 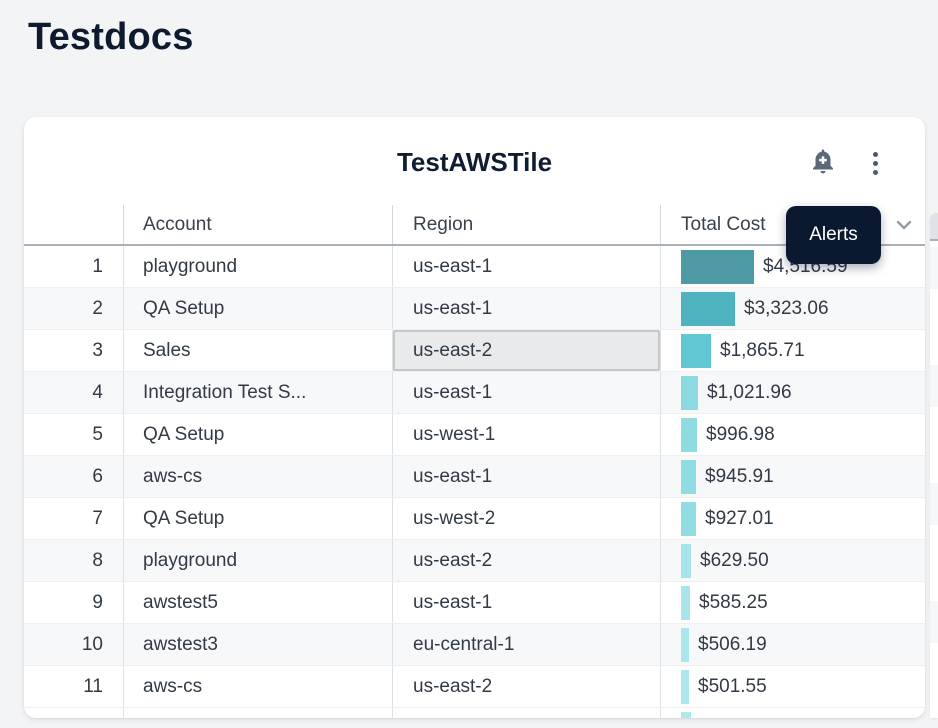 I want to click on table-row: 2 QA Setup us-east-1 $3,323.06, so click(x=474, y=309).